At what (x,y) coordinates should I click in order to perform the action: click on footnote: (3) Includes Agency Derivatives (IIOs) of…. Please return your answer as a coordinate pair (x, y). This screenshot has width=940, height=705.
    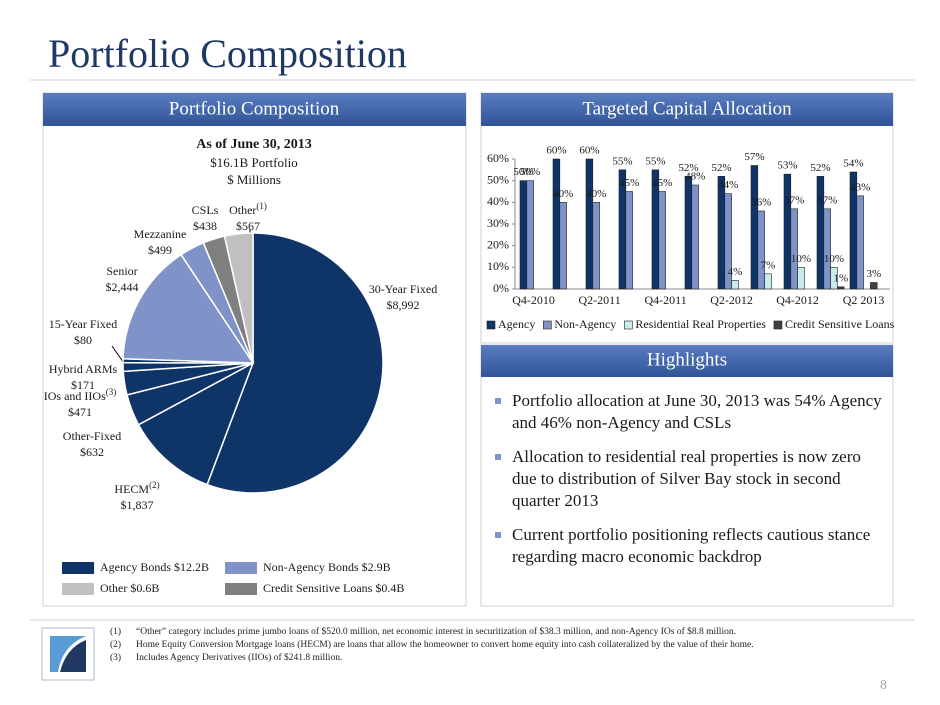
    Looking at the image, I should click on (500, 658).